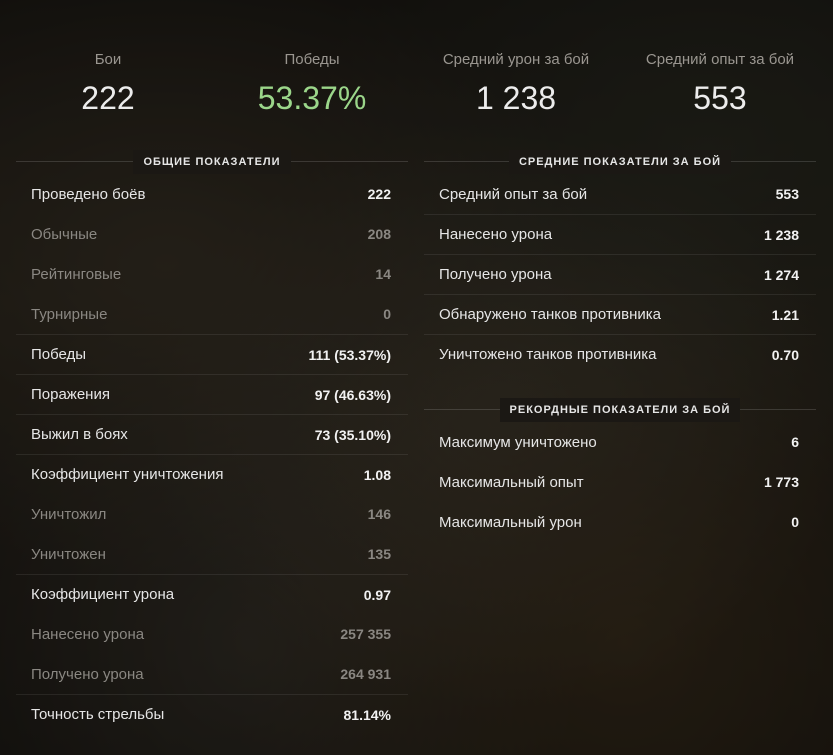 This screenshot has width=833, height=755. What do you see at coordinates (620, 522) in the screenshot?
I see `stat-row: Максимальный урон 0` at bounding box center [620, 522].